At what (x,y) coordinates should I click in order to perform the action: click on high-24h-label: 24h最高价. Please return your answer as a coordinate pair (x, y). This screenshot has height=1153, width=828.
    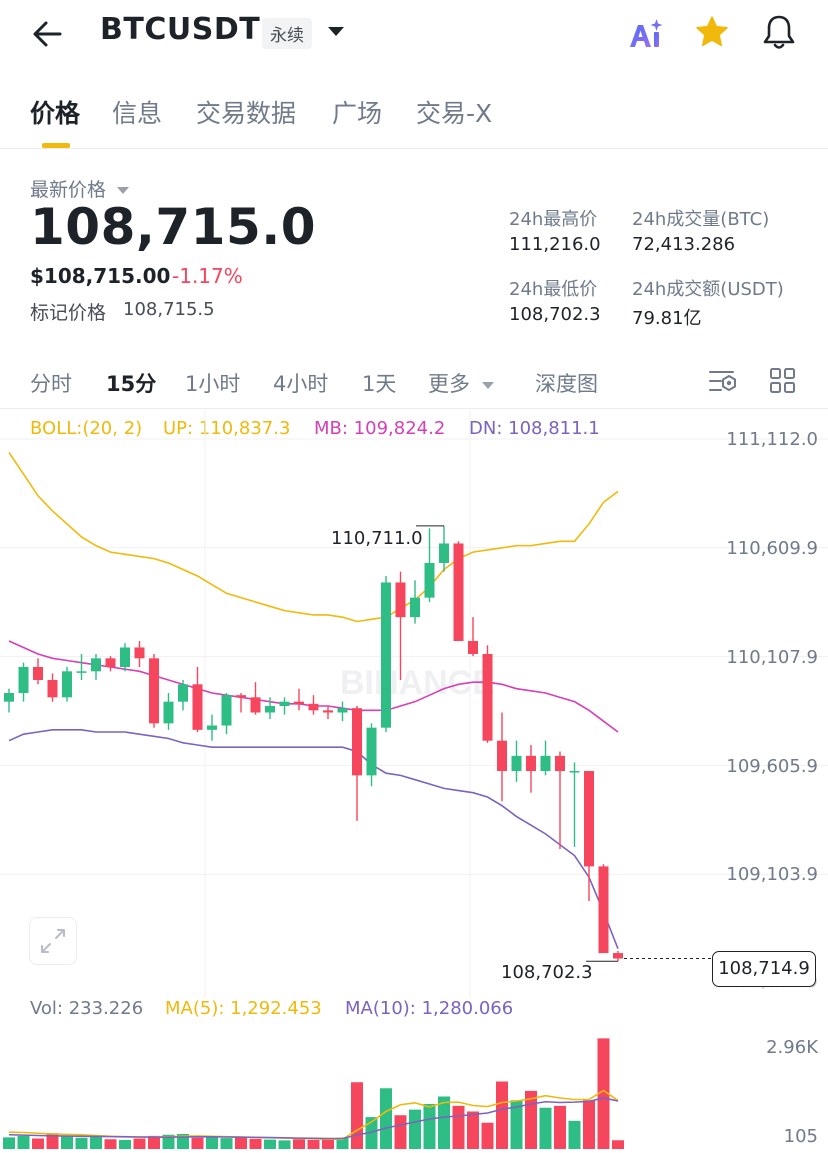
    Looking at the image, I should click on (553, 219).